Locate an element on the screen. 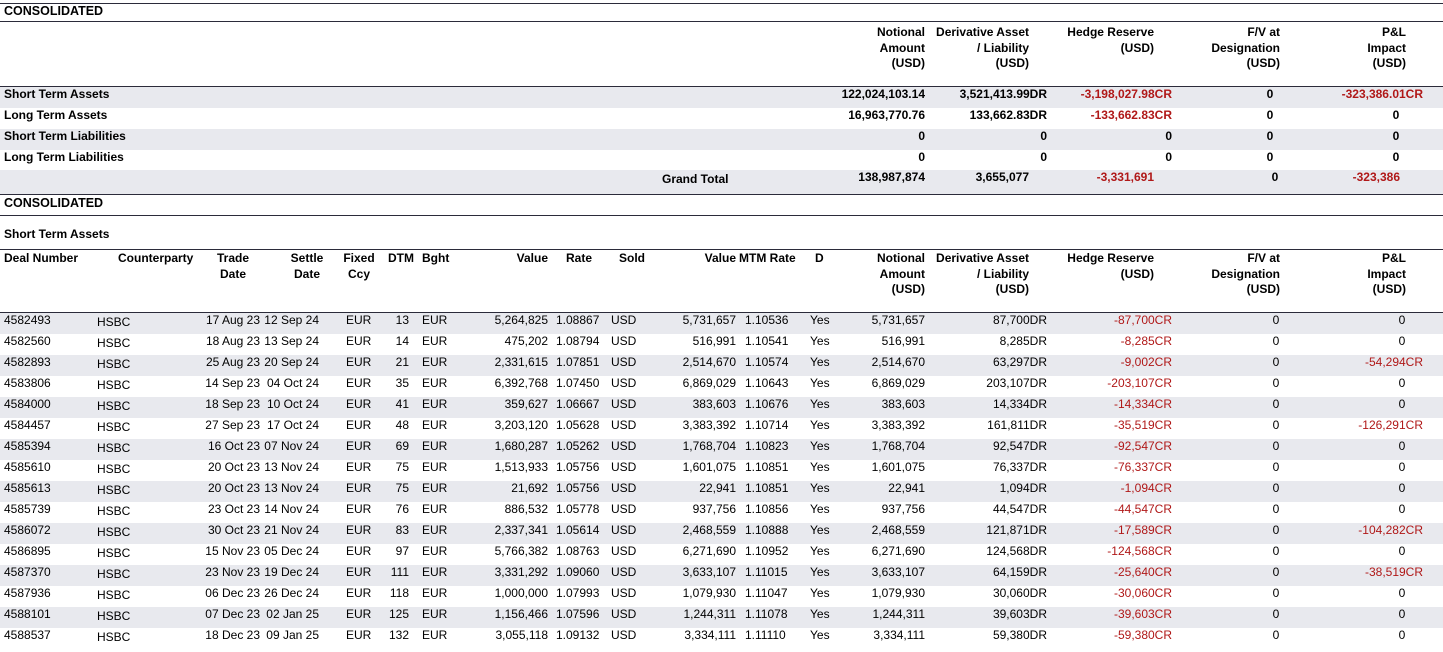 The height and width of the screenshot is (652, 1443). grand-total-derivative: 3,655,077 is located at coordinates (1002, 177).